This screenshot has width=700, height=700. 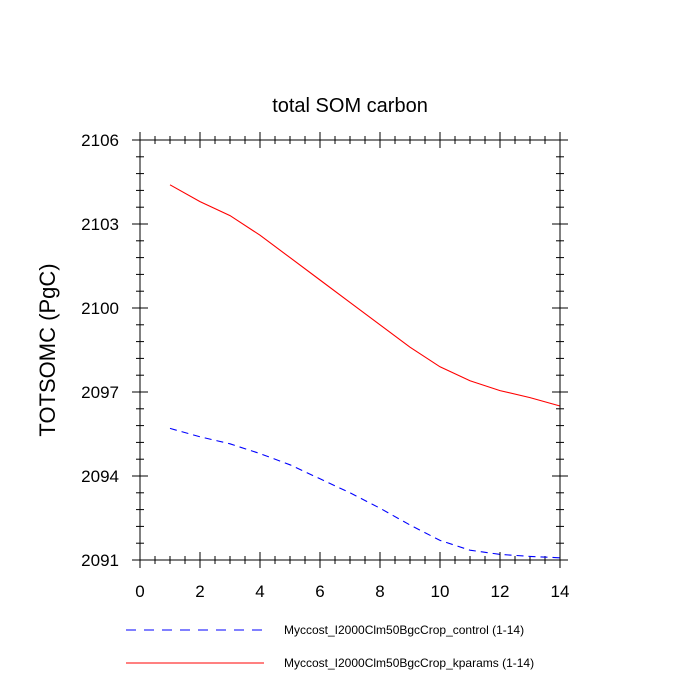 I want to click on x-tick-label: 12, so click(x=500, y=591).